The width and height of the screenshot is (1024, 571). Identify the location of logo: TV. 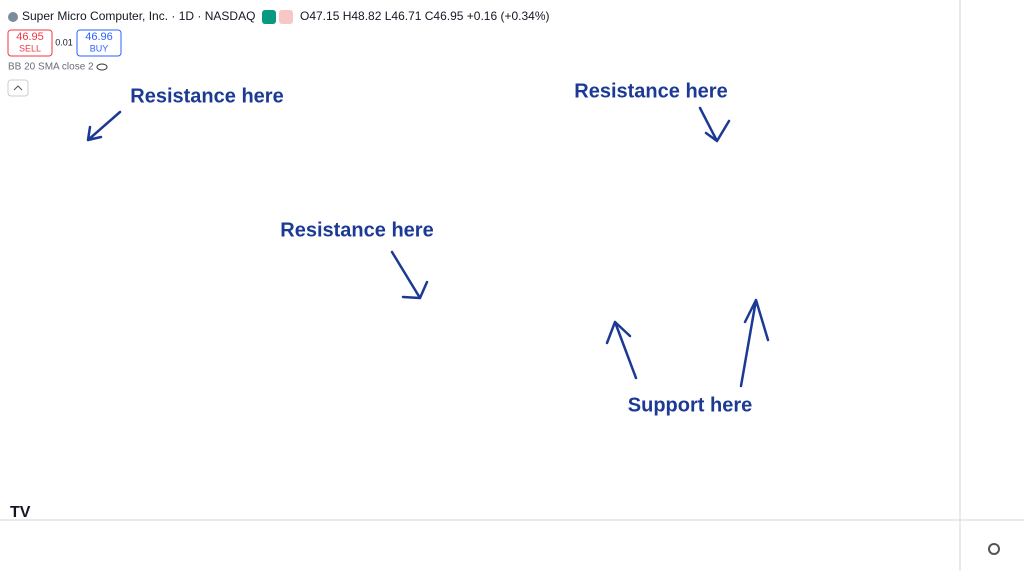
(20, 512).